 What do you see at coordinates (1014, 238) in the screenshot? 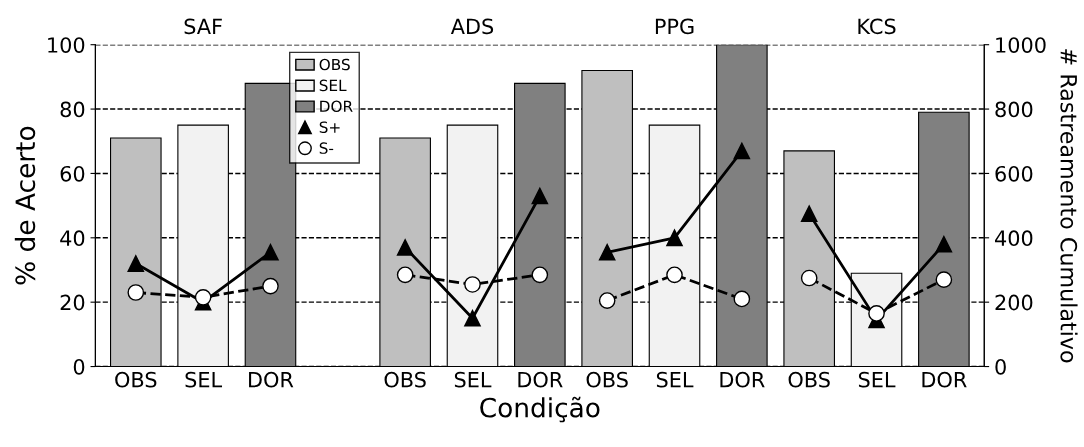
I see `y2-tick-label: 400` at bounding box center [1014, 238].